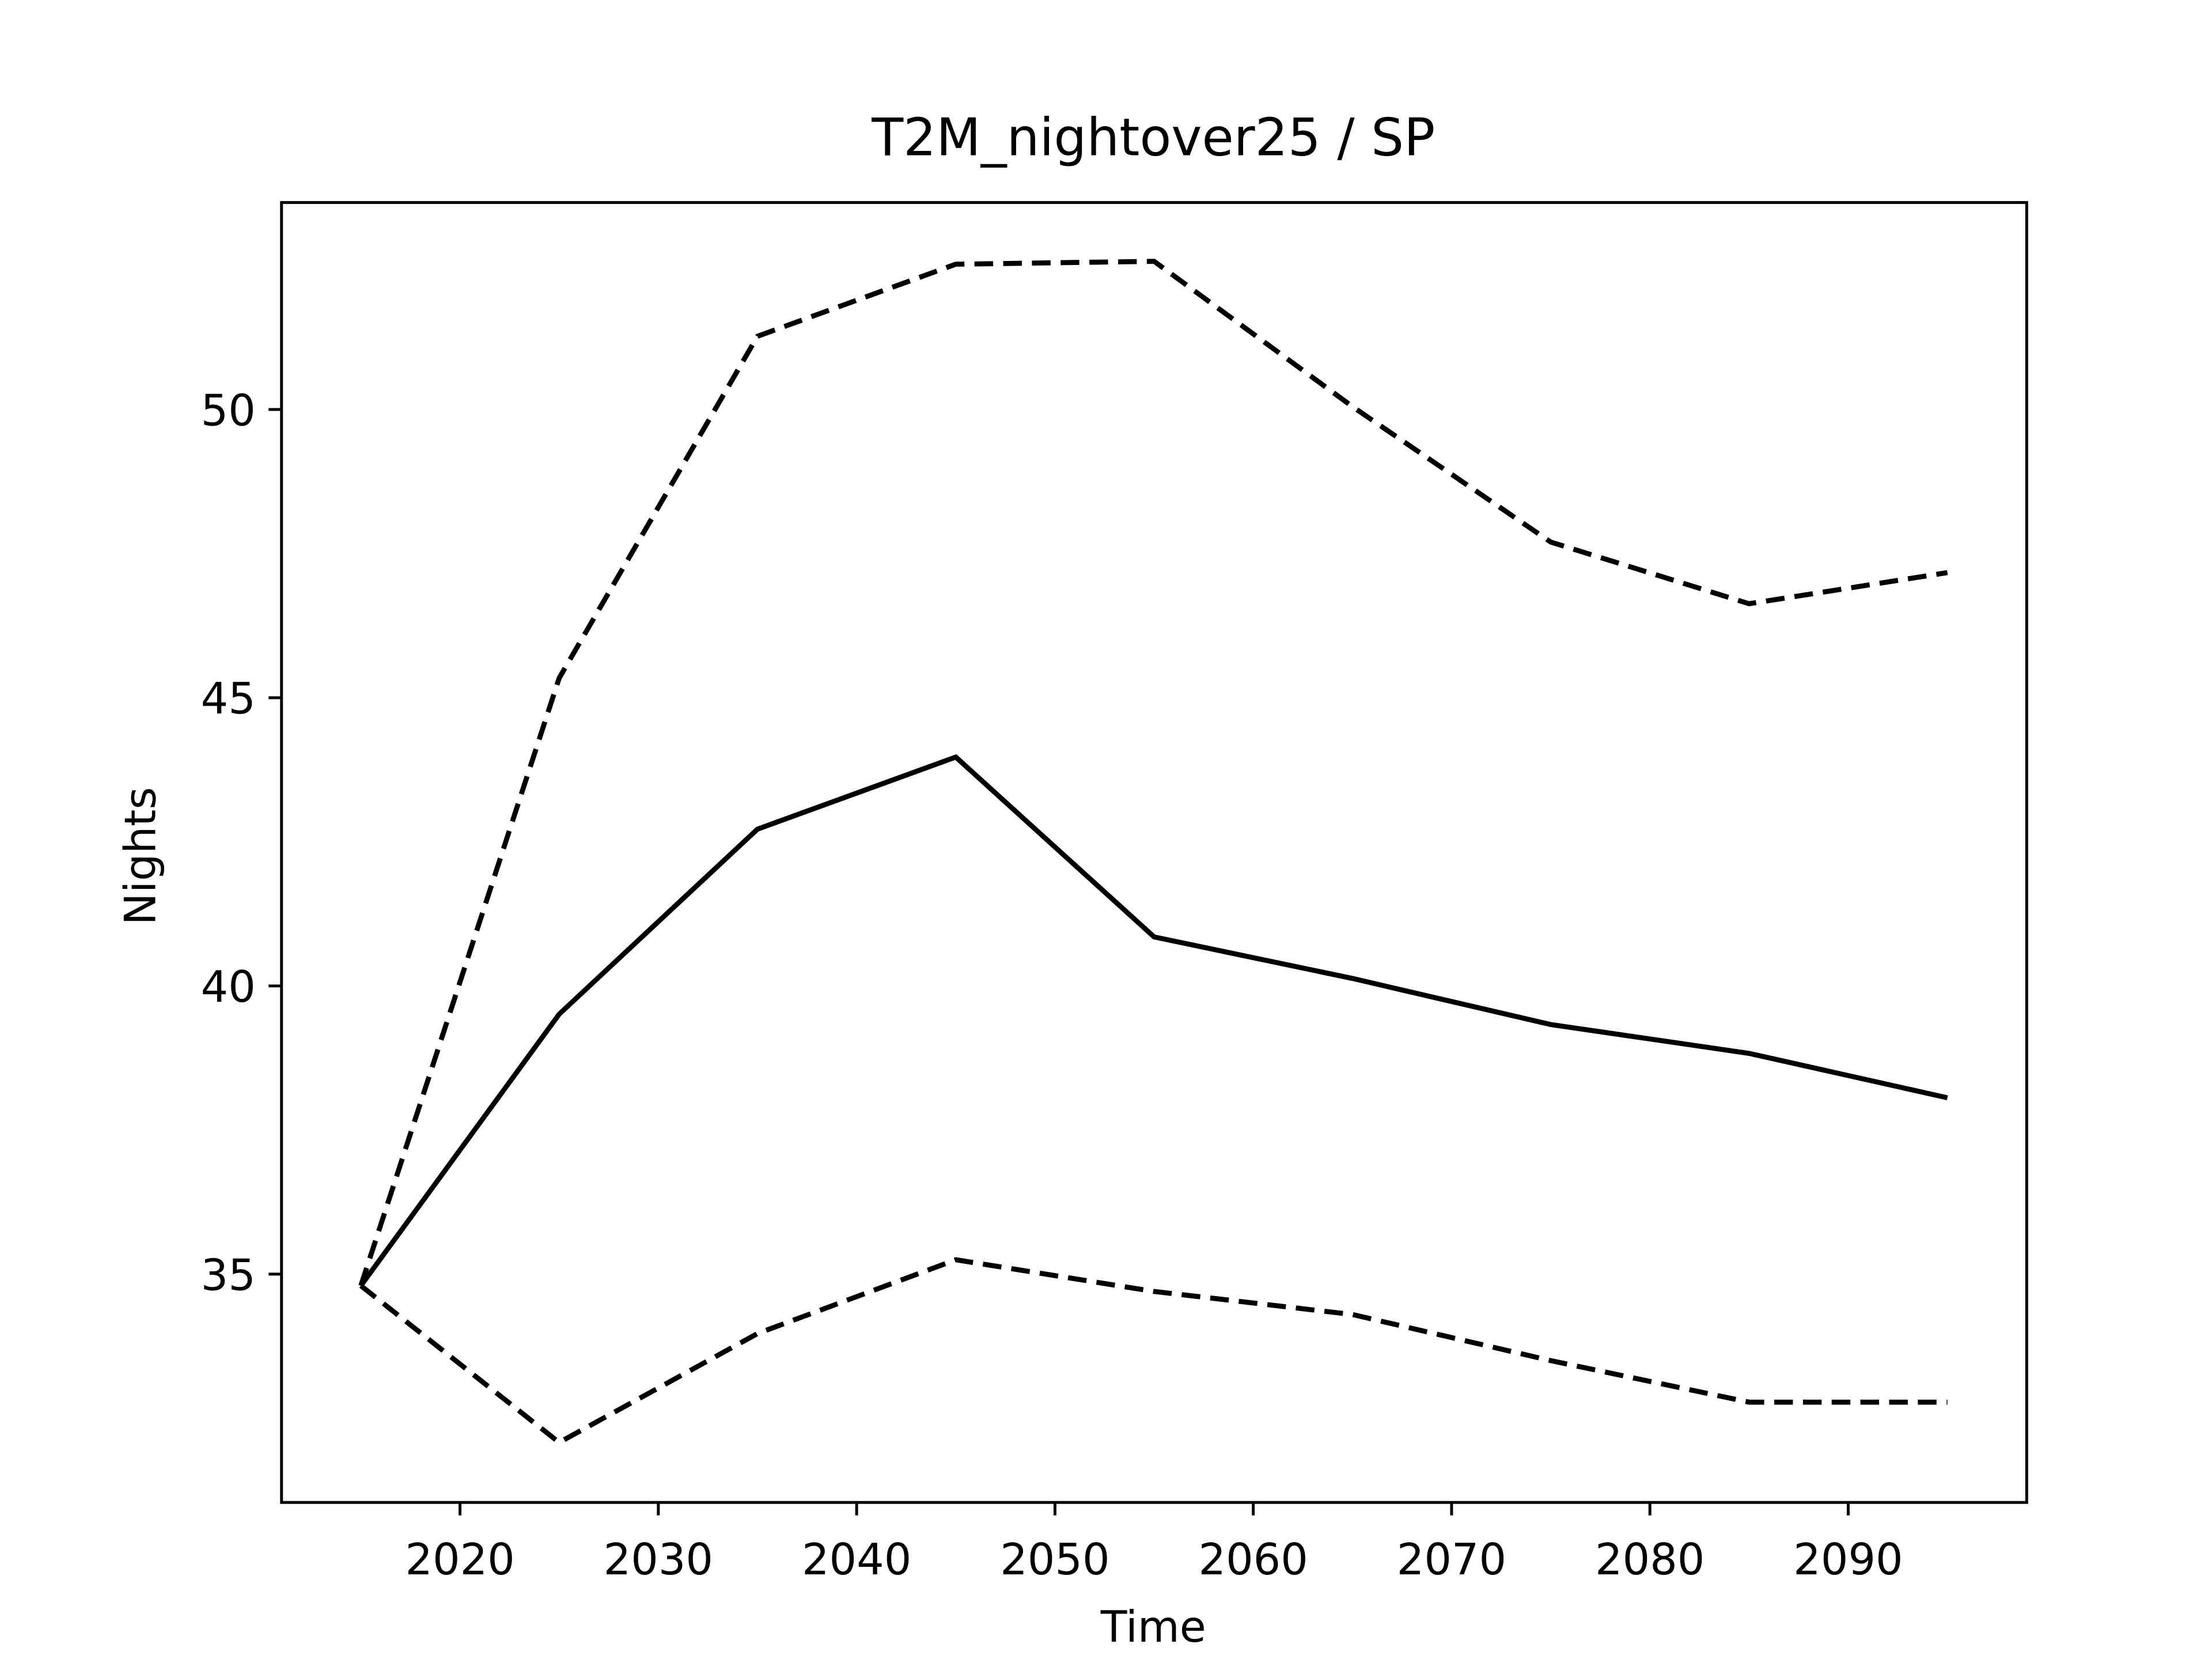 This screenshot has height=1659, width=2212. I want to click on x-tick-label: 2030, so click(658, 1560).